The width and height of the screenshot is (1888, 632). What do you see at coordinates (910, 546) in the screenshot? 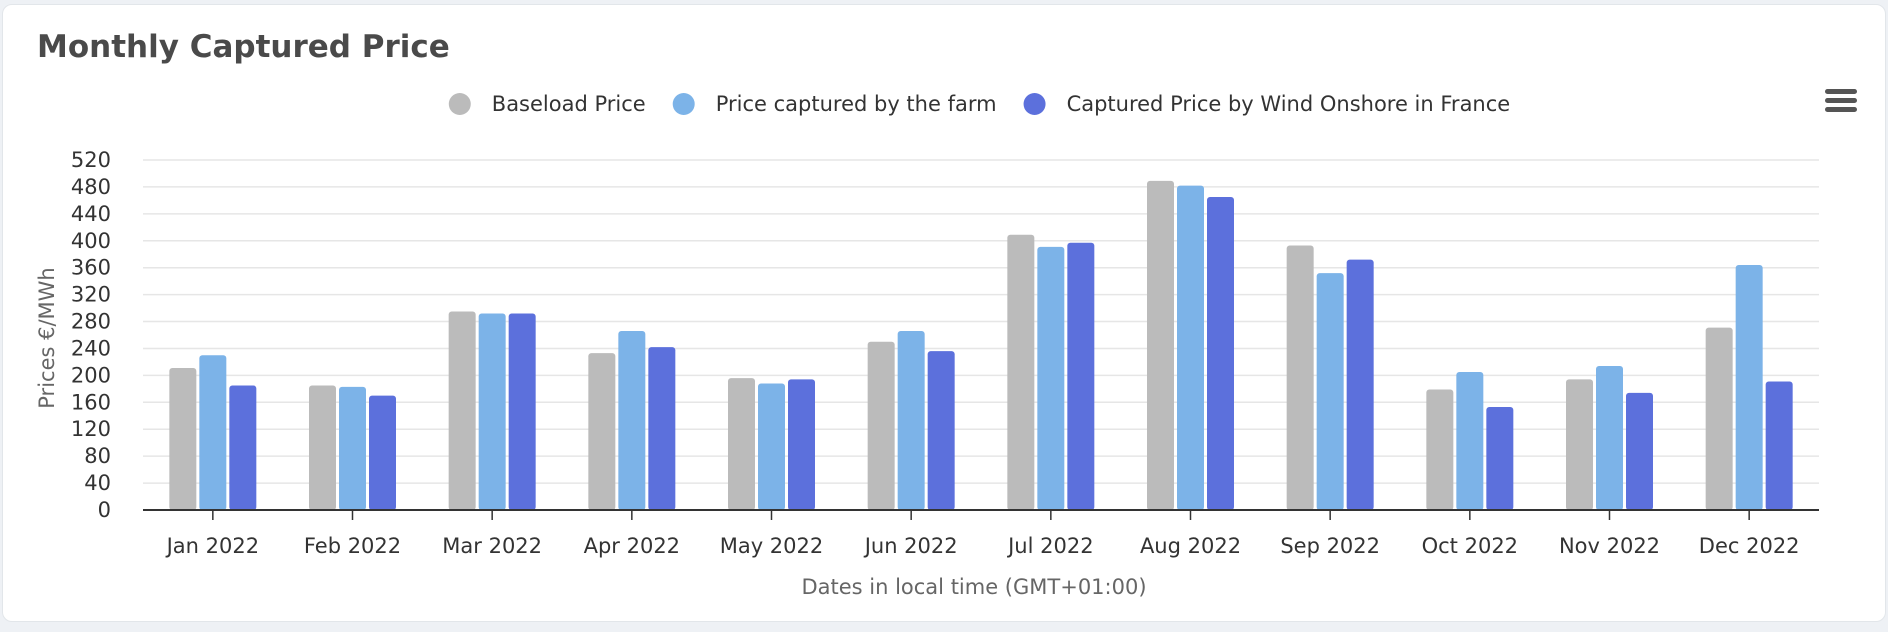
I see `x-tick-label: Jun 2022` at bounding box center [910, 546].